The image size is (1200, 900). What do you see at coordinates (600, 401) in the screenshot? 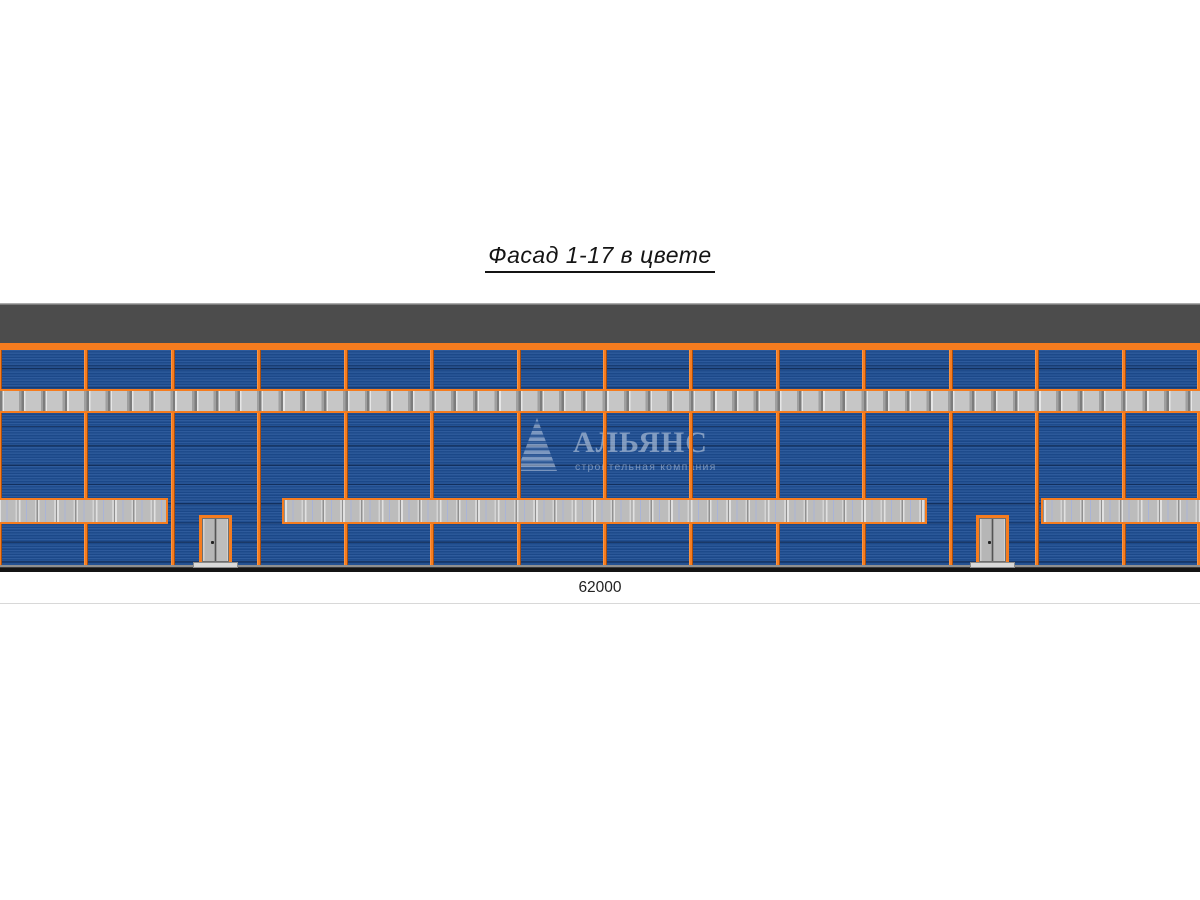
I see `ribbon-window-band-upper` at bounding box center [600, 401].